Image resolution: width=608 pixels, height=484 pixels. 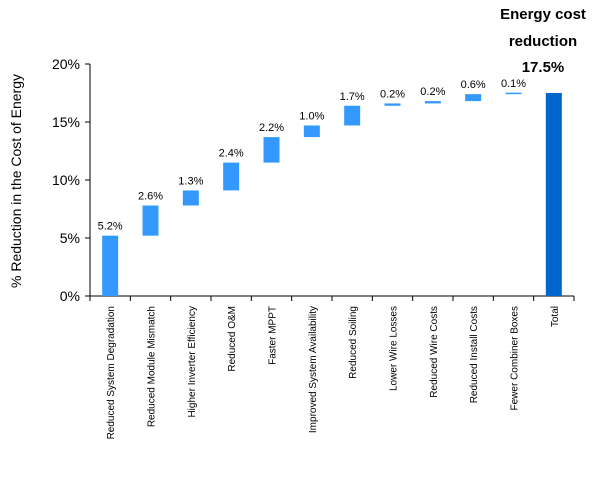 What do you see at coordinates (190, 181) in the screenshot?
I see `data-label: 1.3%` at bounding box center [190, 181].